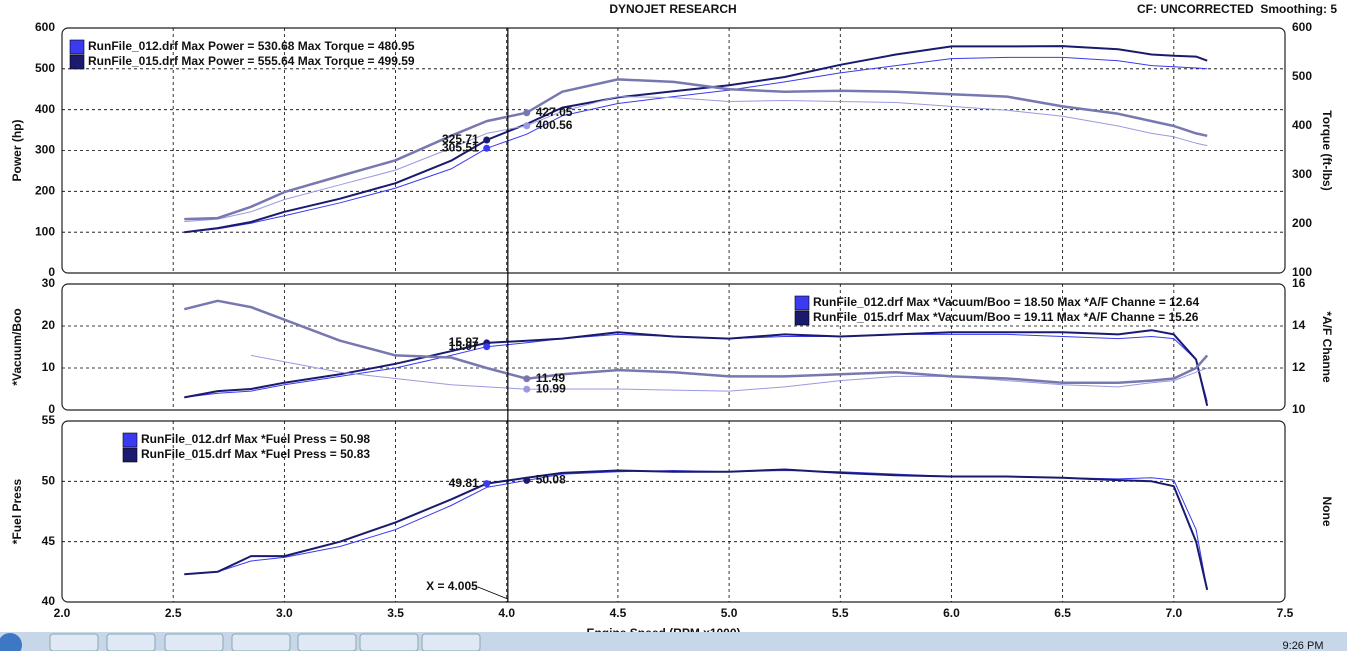 This screenshot has height=651, width=1347. What do you see at coordinates (45, 191) in the screenshot?
I see `y-tick-label: 200` at bounding box center [45, 191].